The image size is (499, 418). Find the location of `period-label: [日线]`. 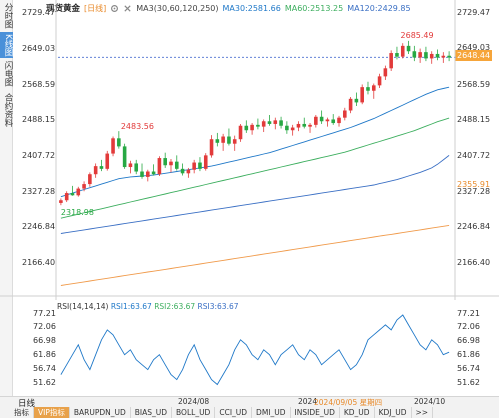

period-label: [日线] is located at coordinates (95, 8).